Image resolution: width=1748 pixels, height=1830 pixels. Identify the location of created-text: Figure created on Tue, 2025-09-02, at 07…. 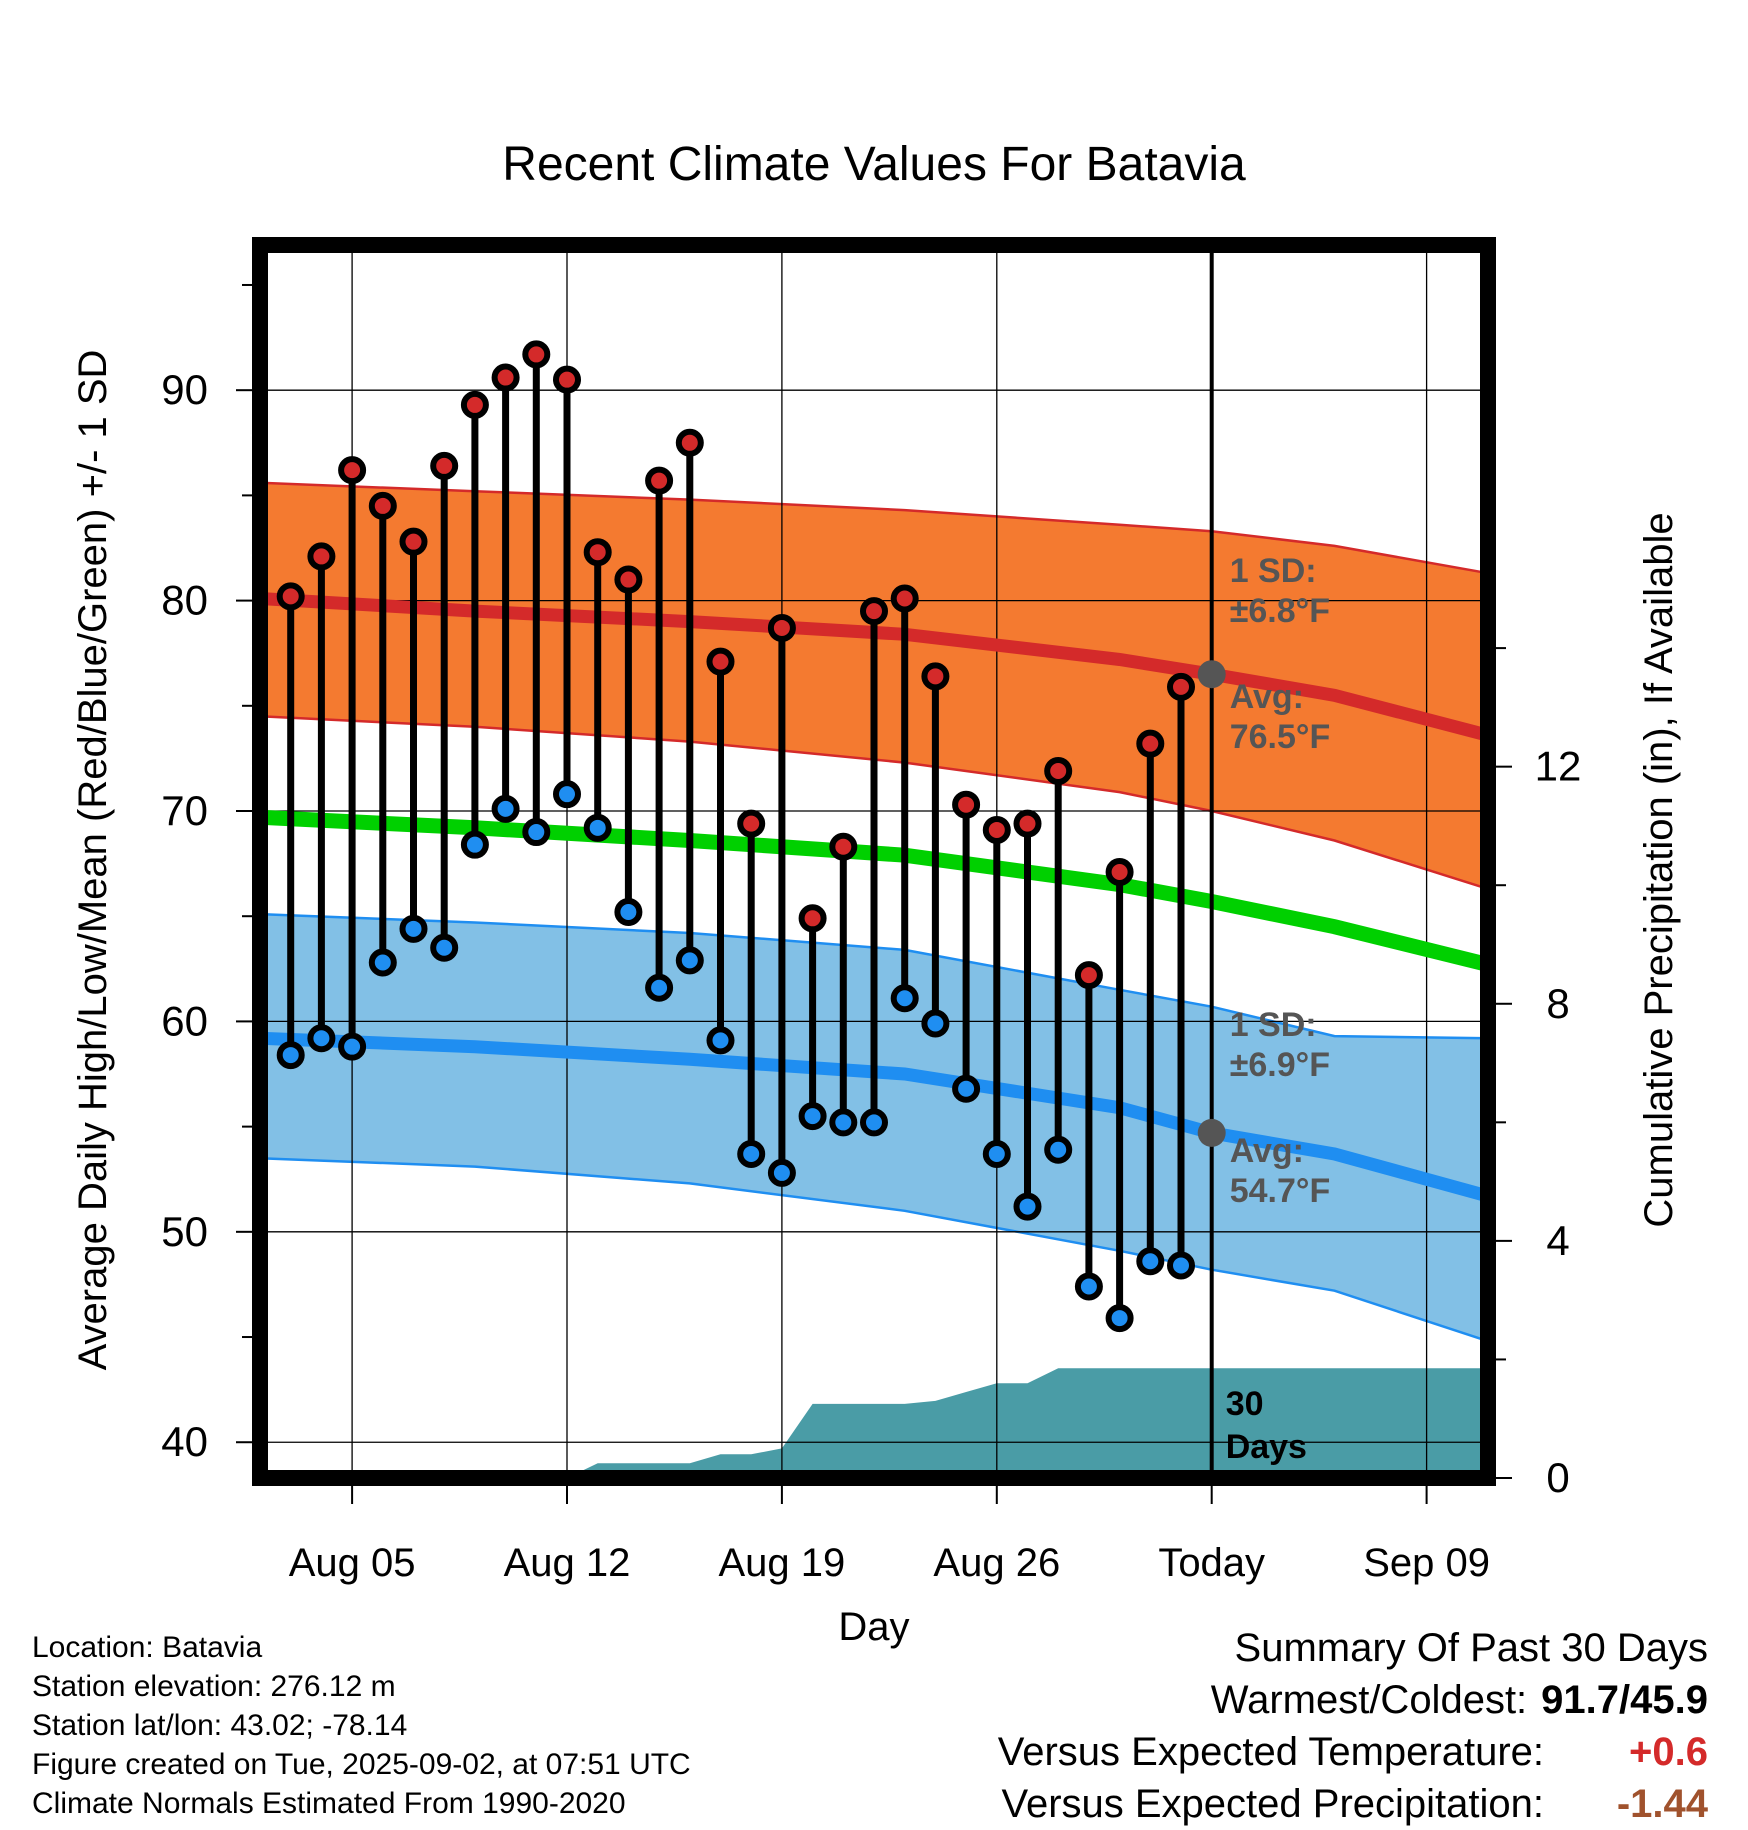
(361, 1764).